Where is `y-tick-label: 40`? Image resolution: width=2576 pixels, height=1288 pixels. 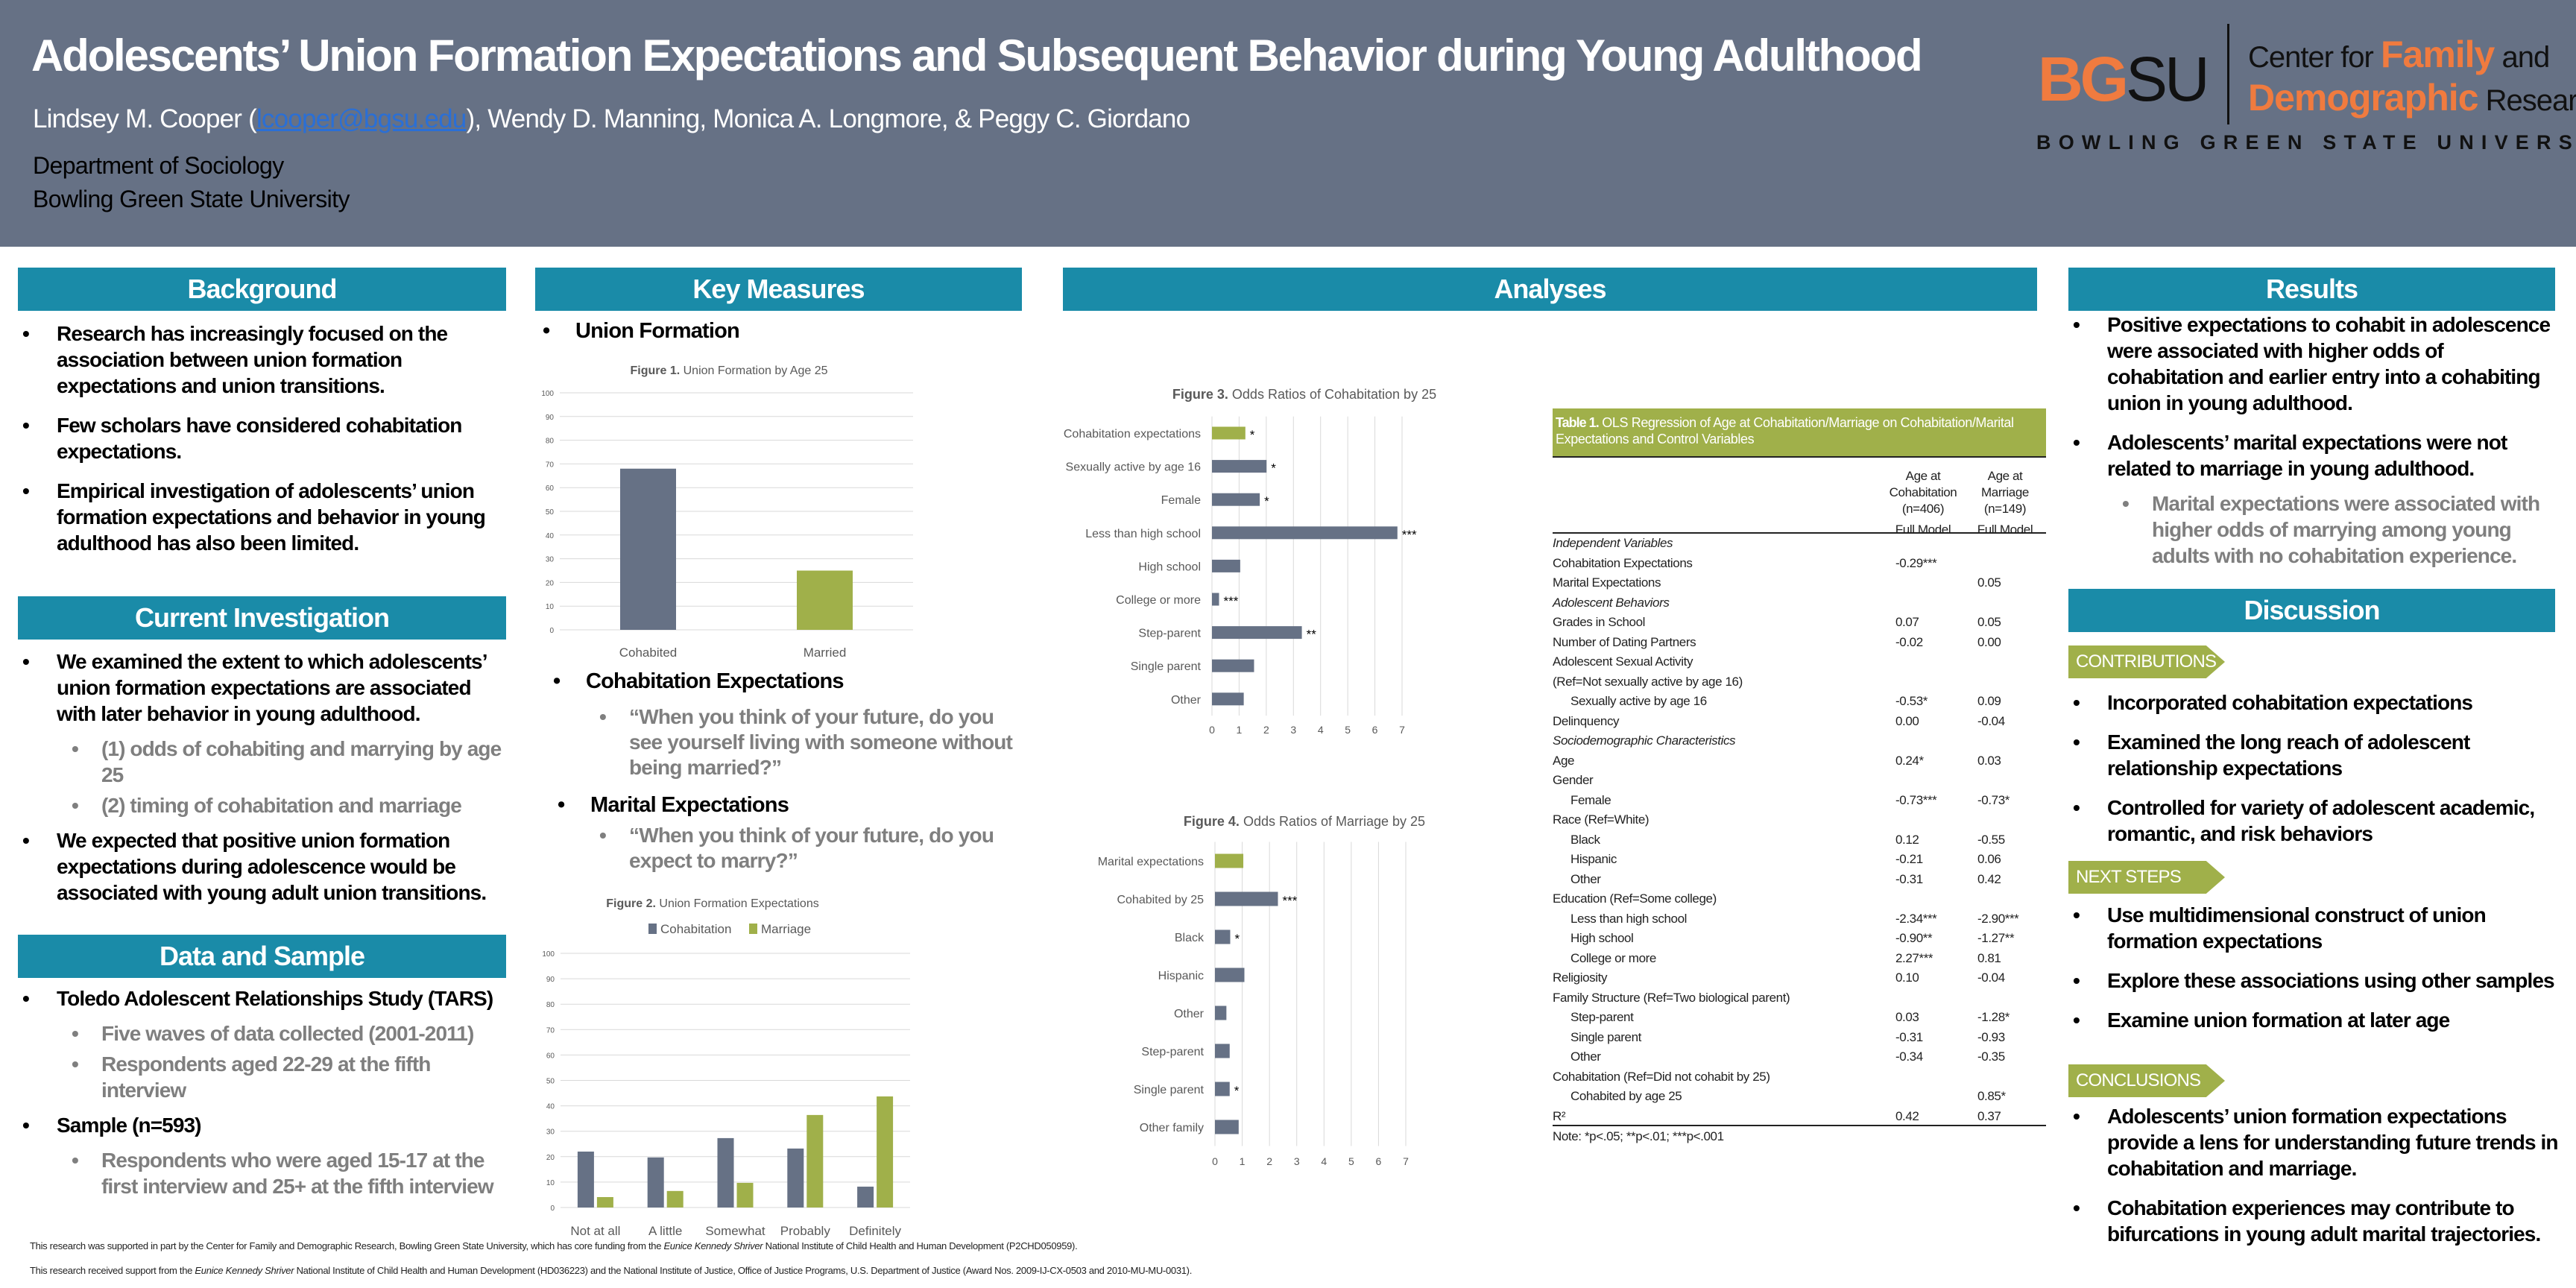 y-tick-label: 40 is located at coordinates (550, 1107).